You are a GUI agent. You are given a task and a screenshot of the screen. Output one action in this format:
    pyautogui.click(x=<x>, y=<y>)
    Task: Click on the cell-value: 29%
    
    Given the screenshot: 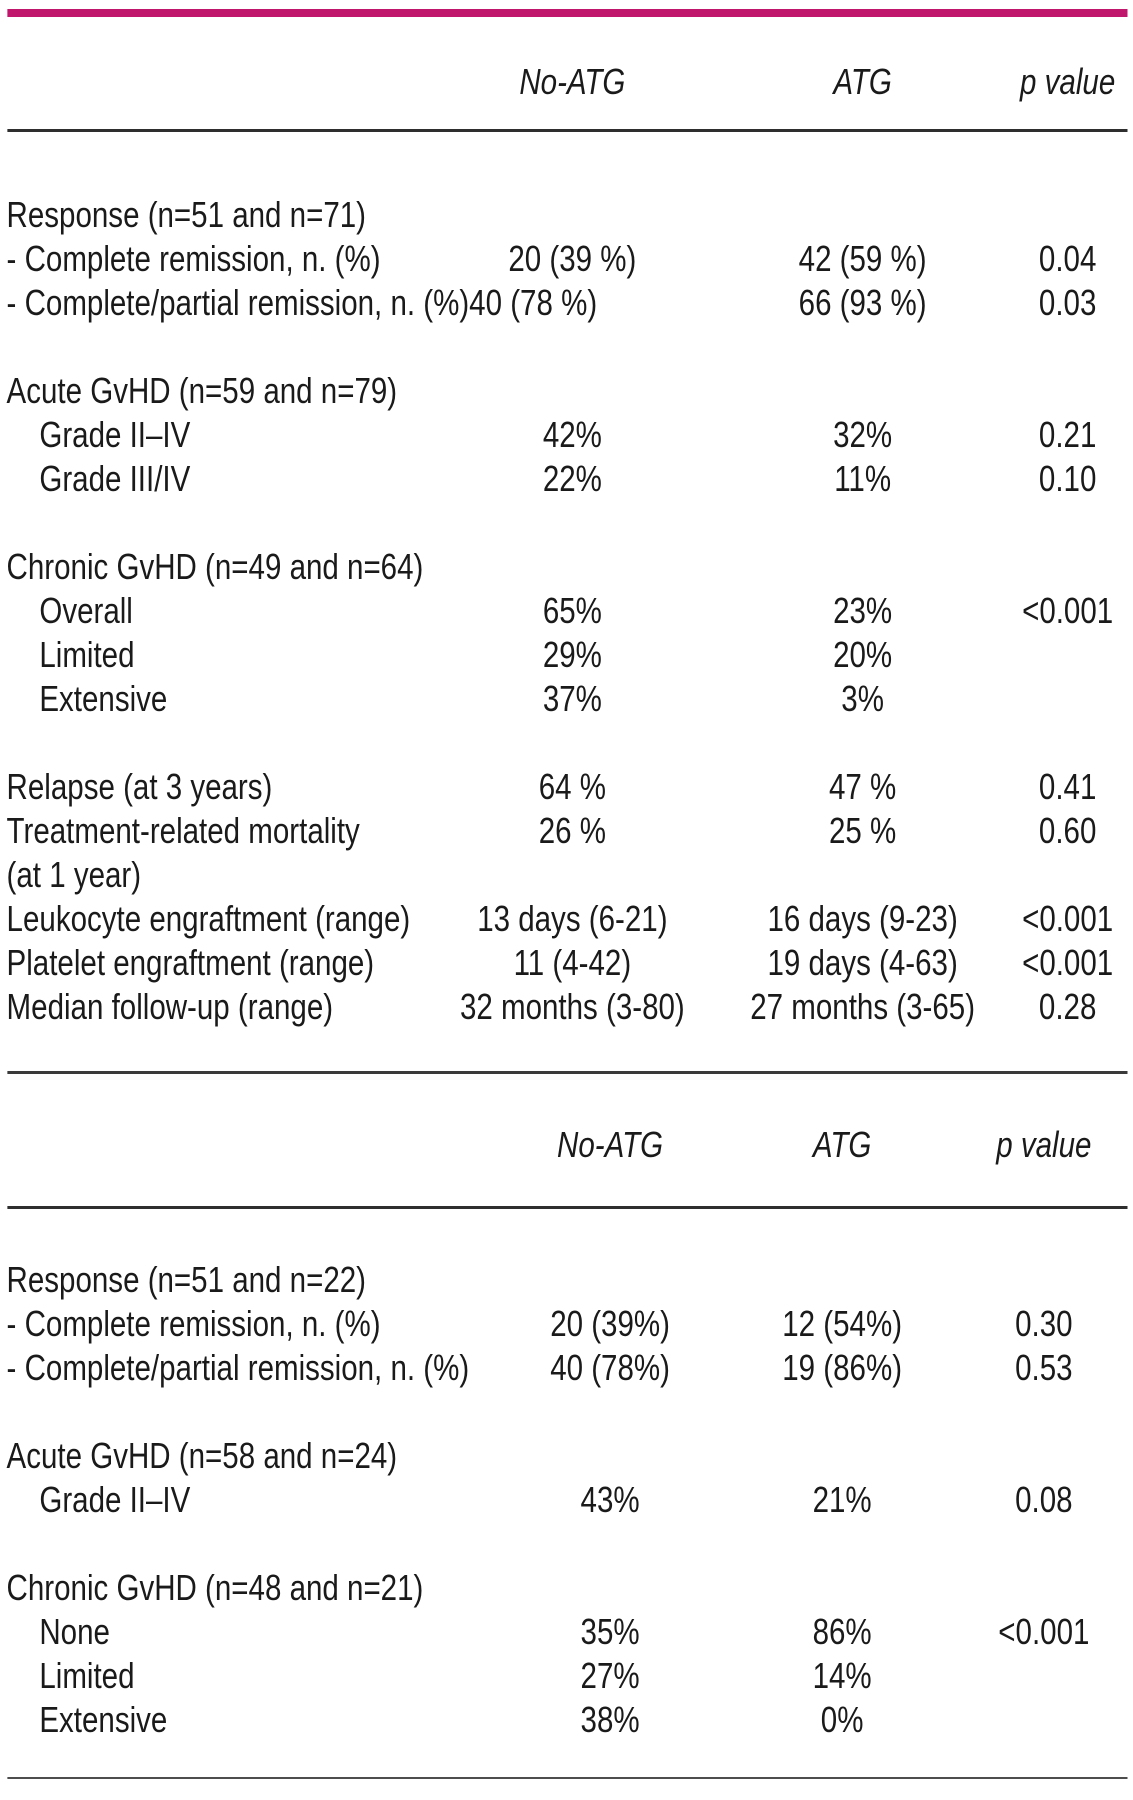 What is the action you would take?
    pyautogui.click(x=572, y=654)
    